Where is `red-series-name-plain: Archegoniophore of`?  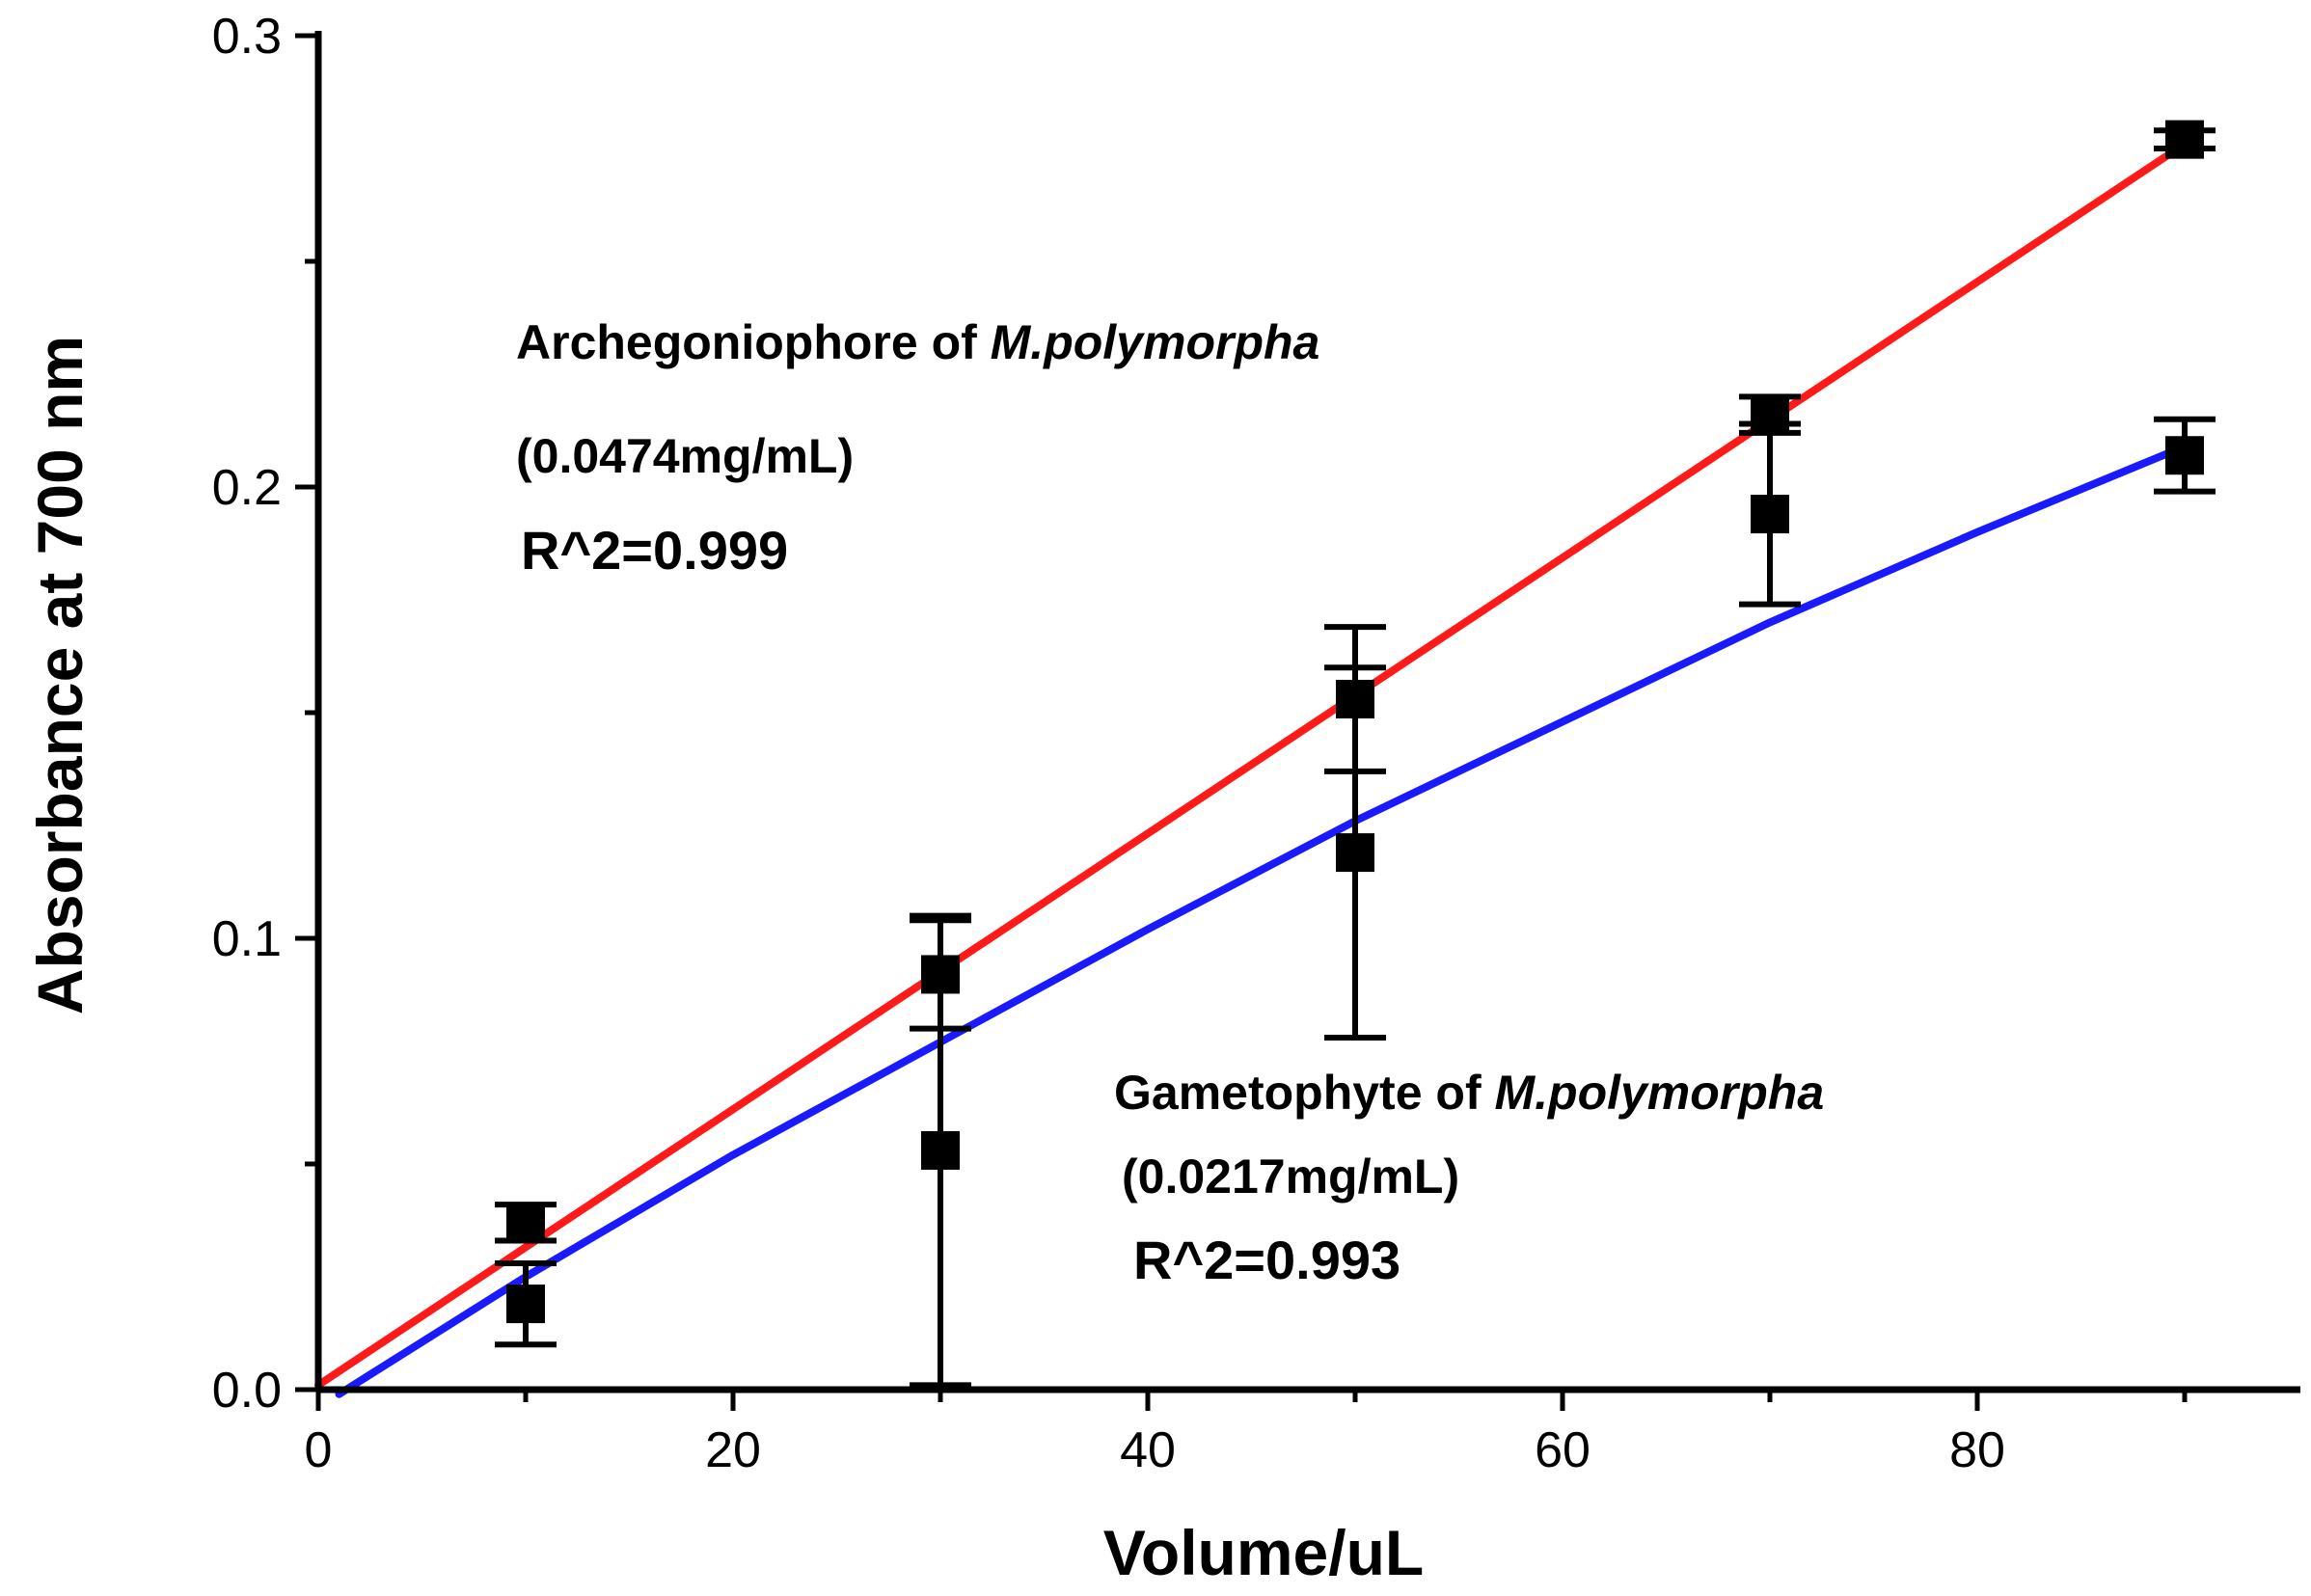
red-series-name-plain: Archegoniophore of is located at coordinates (754, 342).